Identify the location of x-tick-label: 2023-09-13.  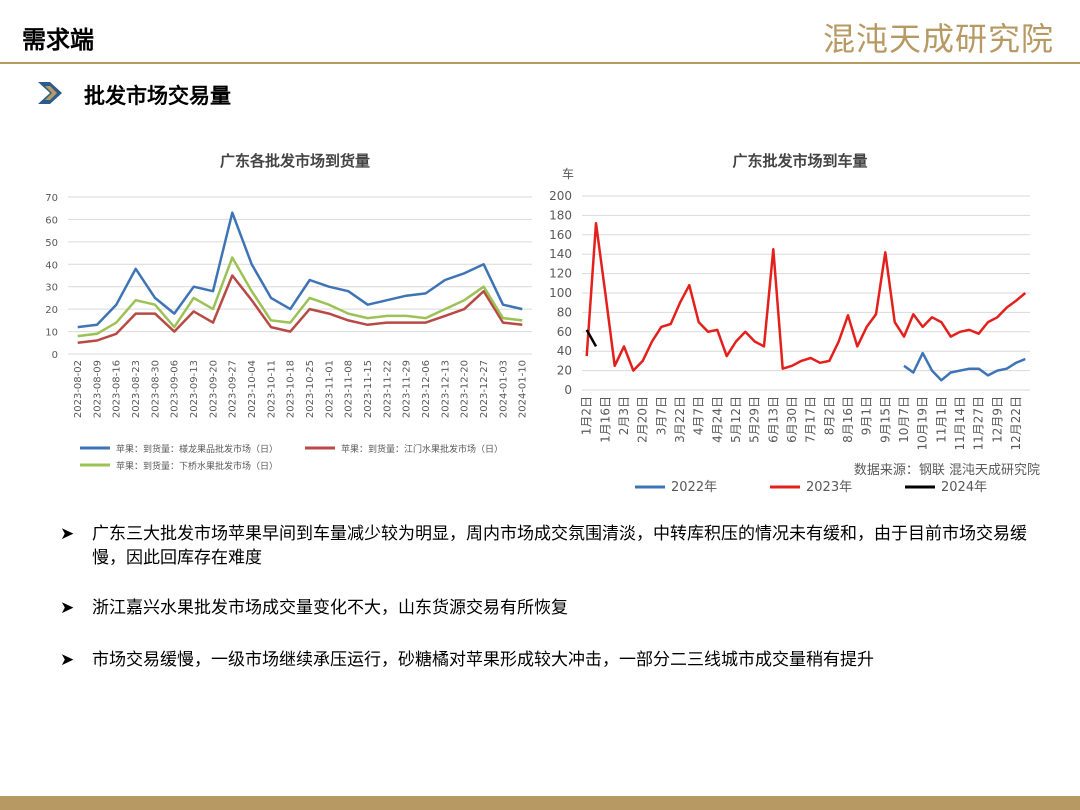
(194, 389).